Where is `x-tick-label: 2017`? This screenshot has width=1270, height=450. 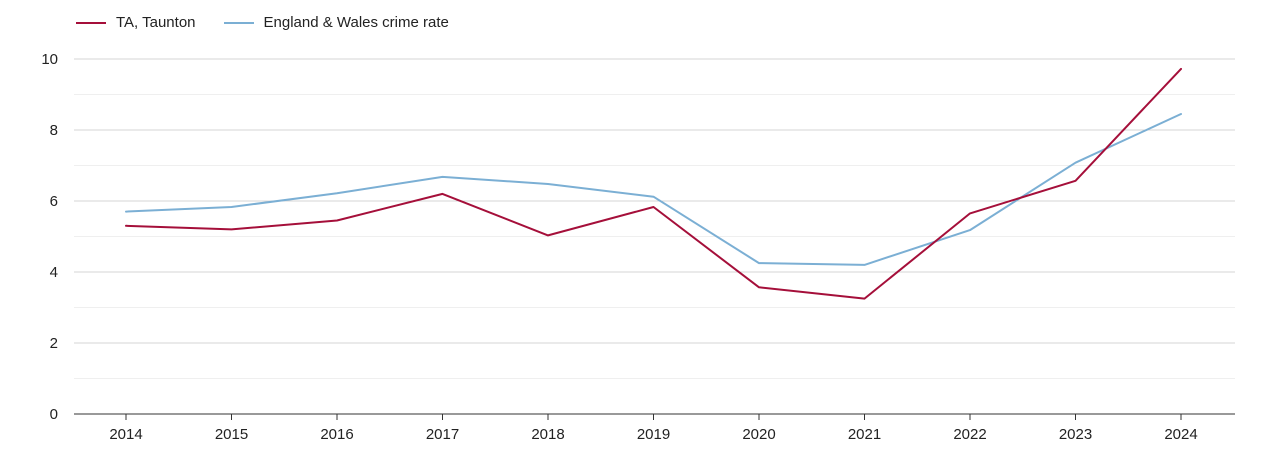 x-tick-label: 2017 is located at coordinates (442, 434).